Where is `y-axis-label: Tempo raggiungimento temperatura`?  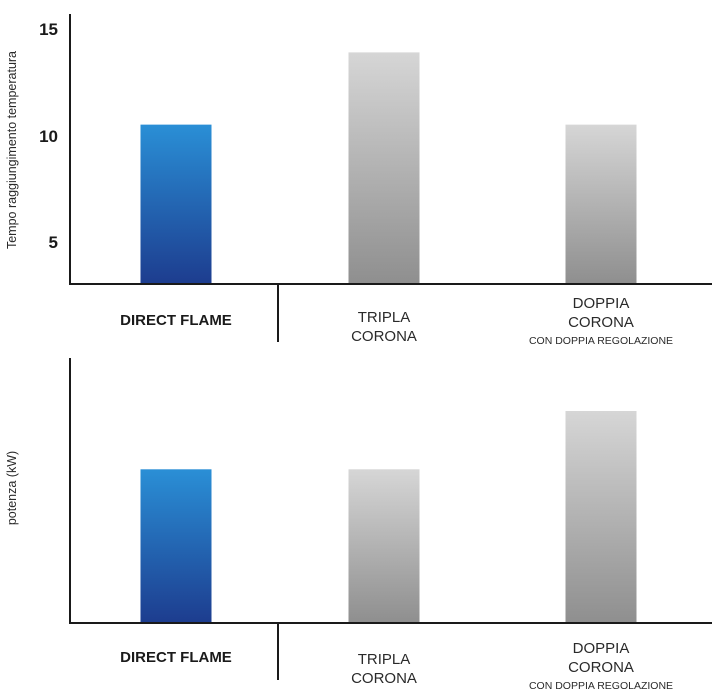
y-axis-label: Tempo raggiungimento temperatura is located at coordinates (12, 150).